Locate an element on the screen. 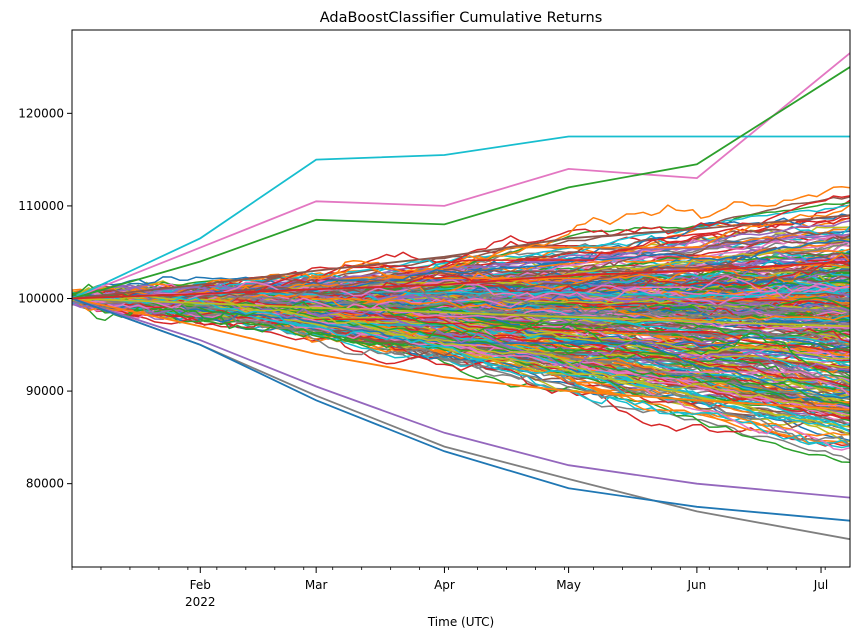 The height and width of the screenshot is (638, 857). y-tick-label: 120000 is located at coordinates (41, 113).